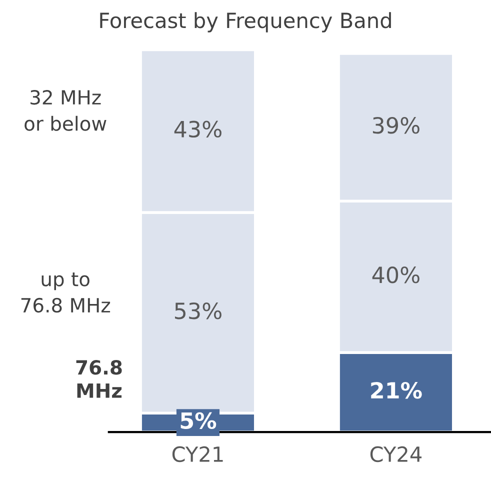 This screenshot has height=486, width=491. What do you see at coordinates (198, 421) in the screenshot?
I see `data-label: 5%` at bounding box center [198, 421].